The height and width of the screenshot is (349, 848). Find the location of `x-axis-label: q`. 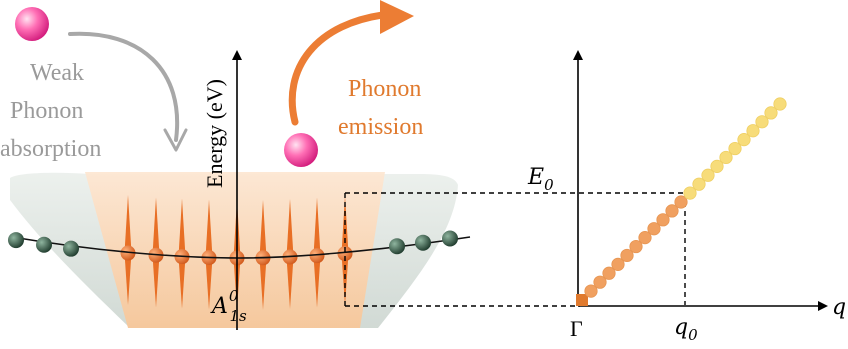

x-axis-label: q is located at coordinates (839, 307).